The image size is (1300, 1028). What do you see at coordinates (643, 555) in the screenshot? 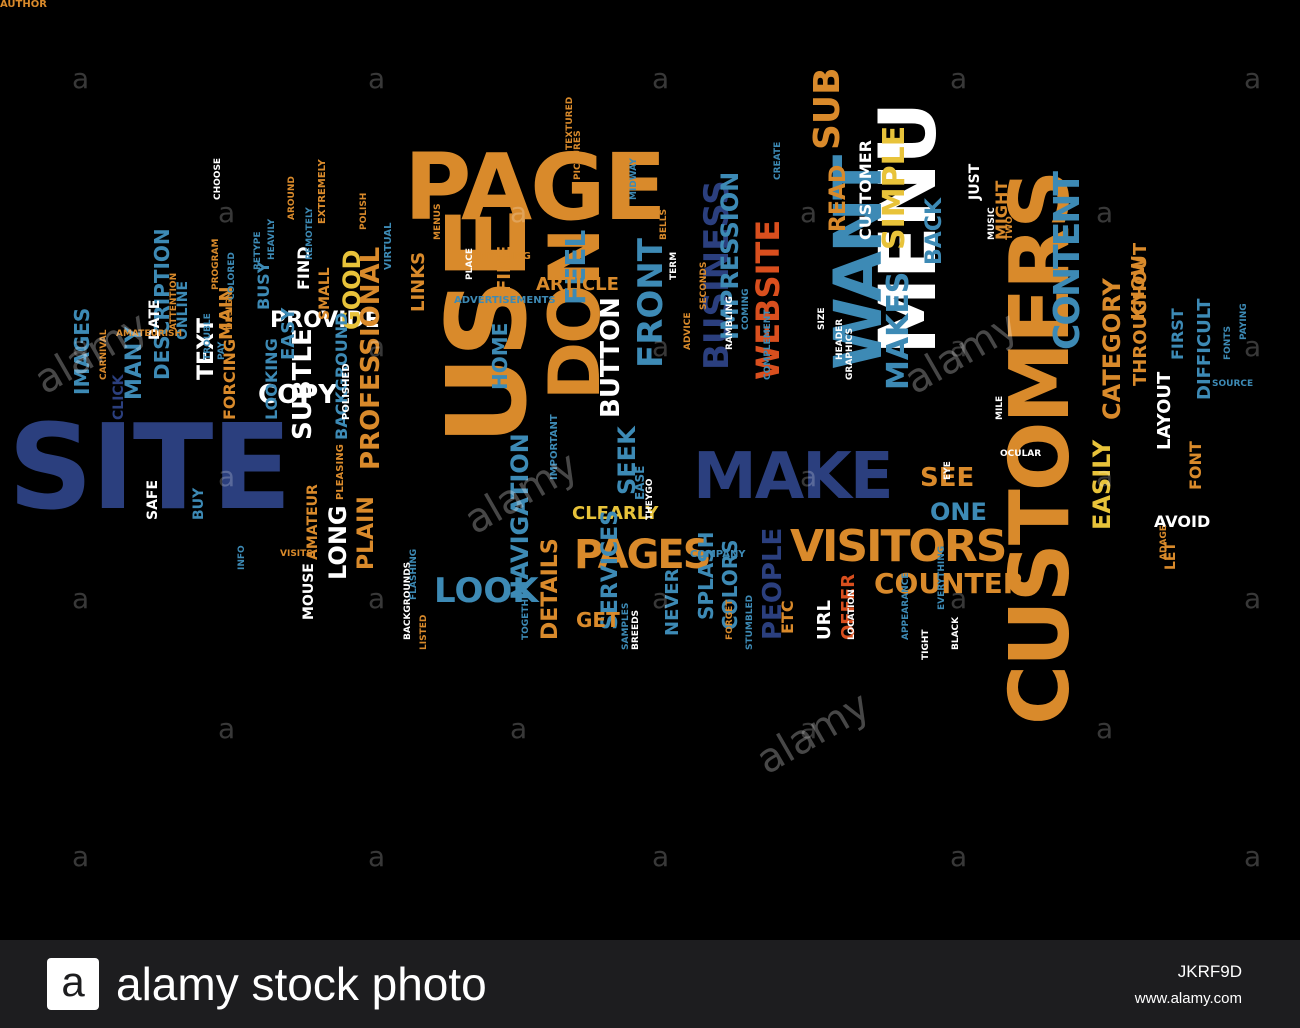
I see `cloud-word: PAGES` at bounding box center [643, 555].